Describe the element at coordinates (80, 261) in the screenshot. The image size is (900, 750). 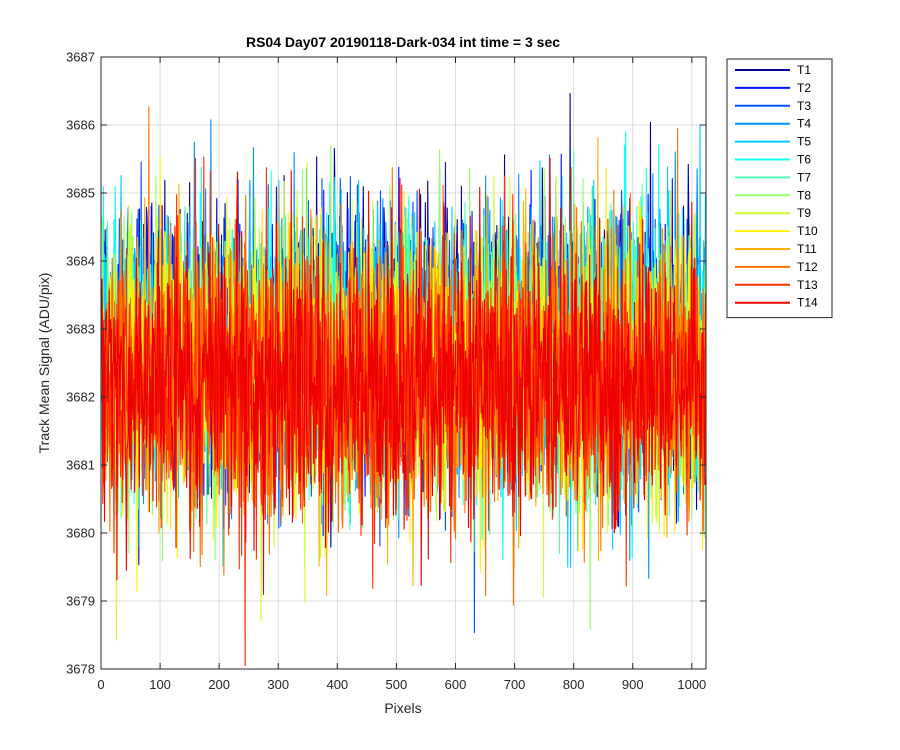
I see `y-tick-label: 3684` at that location.